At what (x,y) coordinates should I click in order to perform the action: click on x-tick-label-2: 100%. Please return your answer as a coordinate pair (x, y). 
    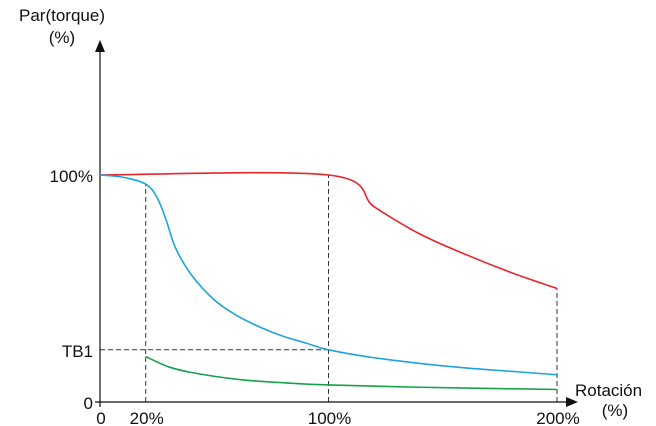
    Looking at the image, I should click on (329, 417).